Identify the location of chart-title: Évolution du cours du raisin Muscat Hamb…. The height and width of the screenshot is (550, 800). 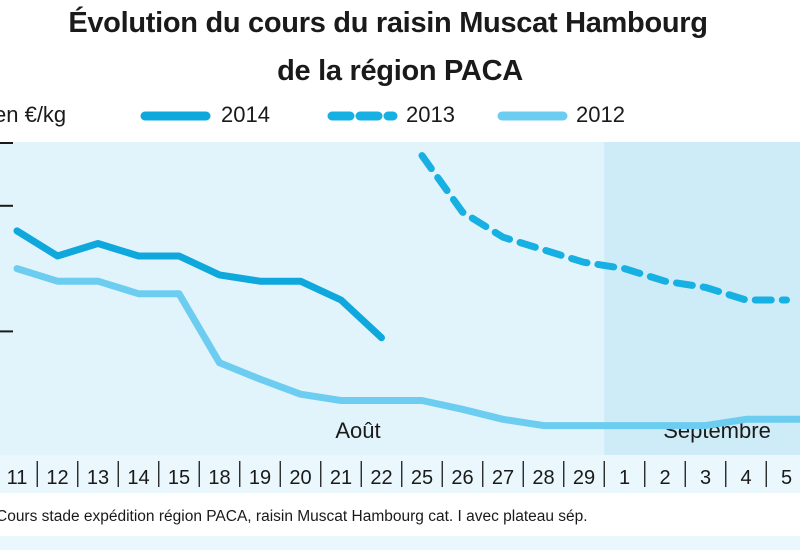
(388, 23).